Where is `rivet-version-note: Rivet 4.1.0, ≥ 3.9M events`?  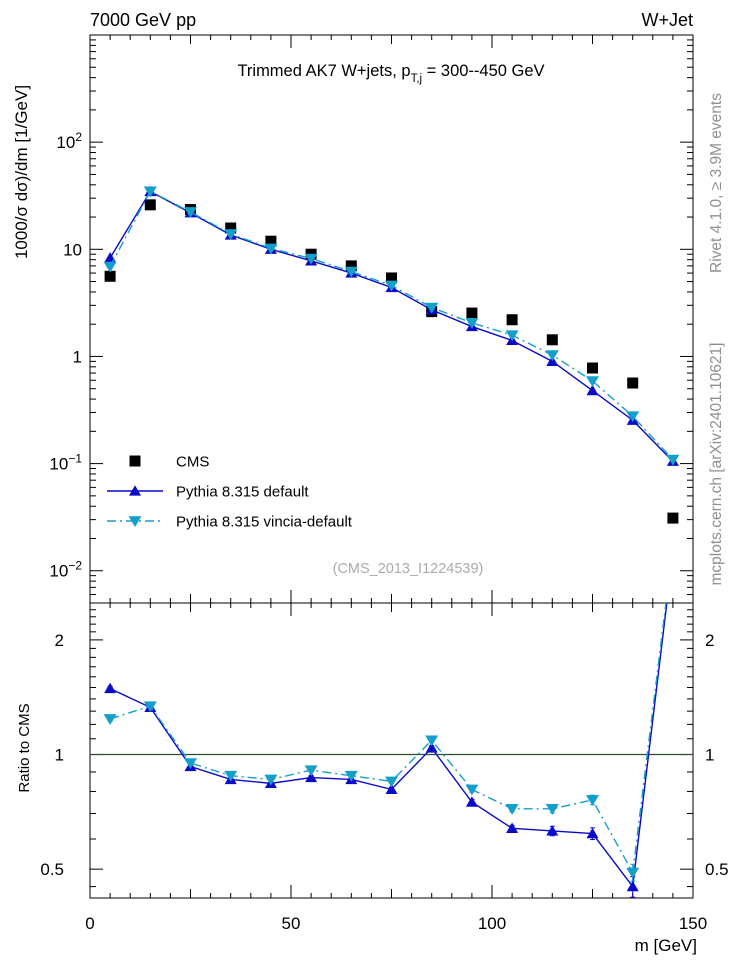 rivet-version-note: Rivet 4.1.0, ≥ 3.9M events is located at coordinates (716, 183).